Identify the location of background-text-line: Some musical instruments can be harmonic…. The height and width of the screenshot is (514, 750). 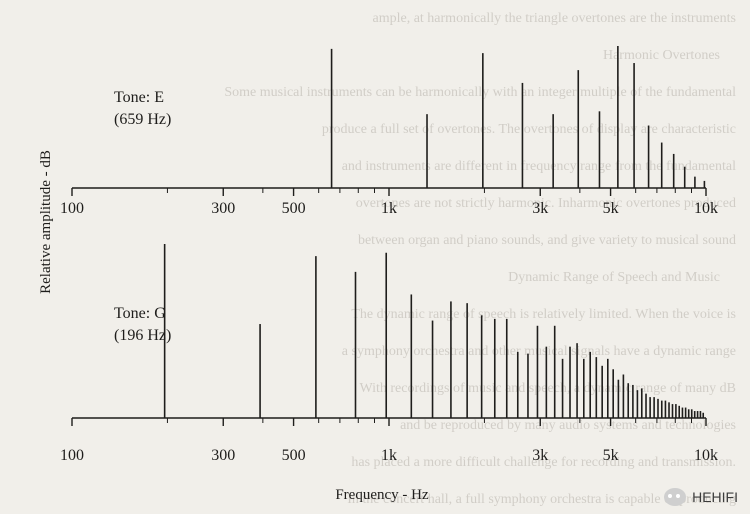
(480, 92).